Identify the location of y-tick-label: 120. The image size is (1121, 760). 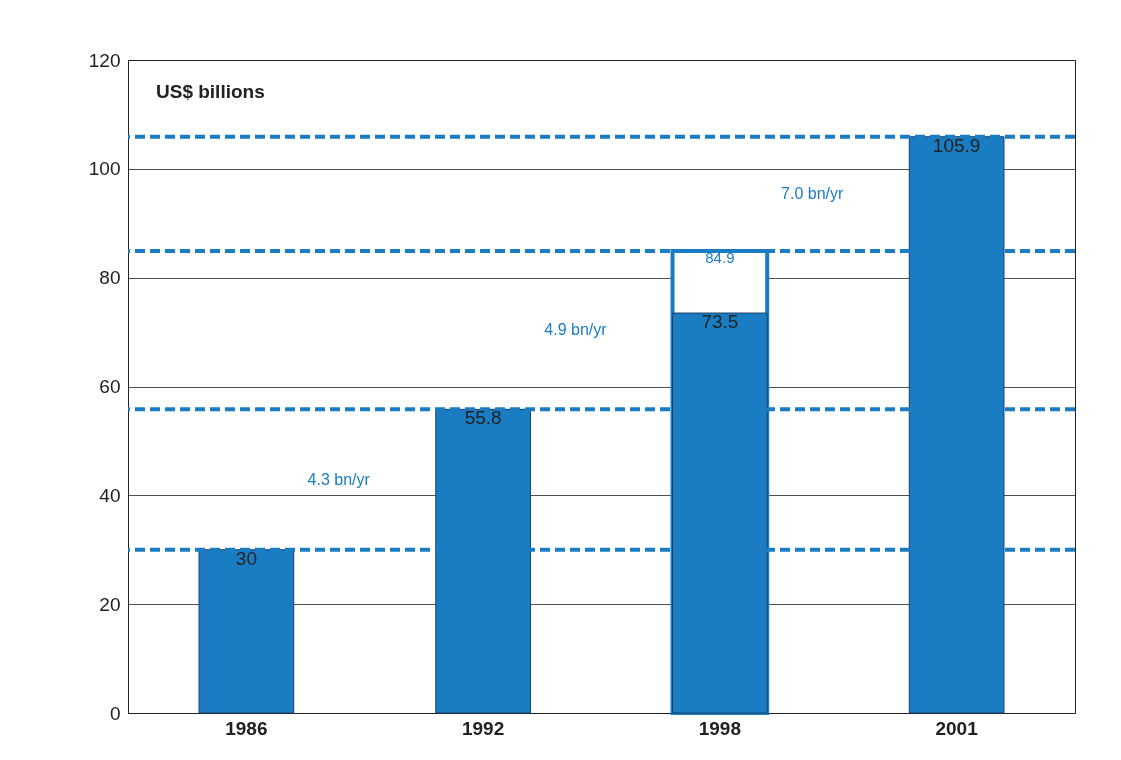
(104, 60).